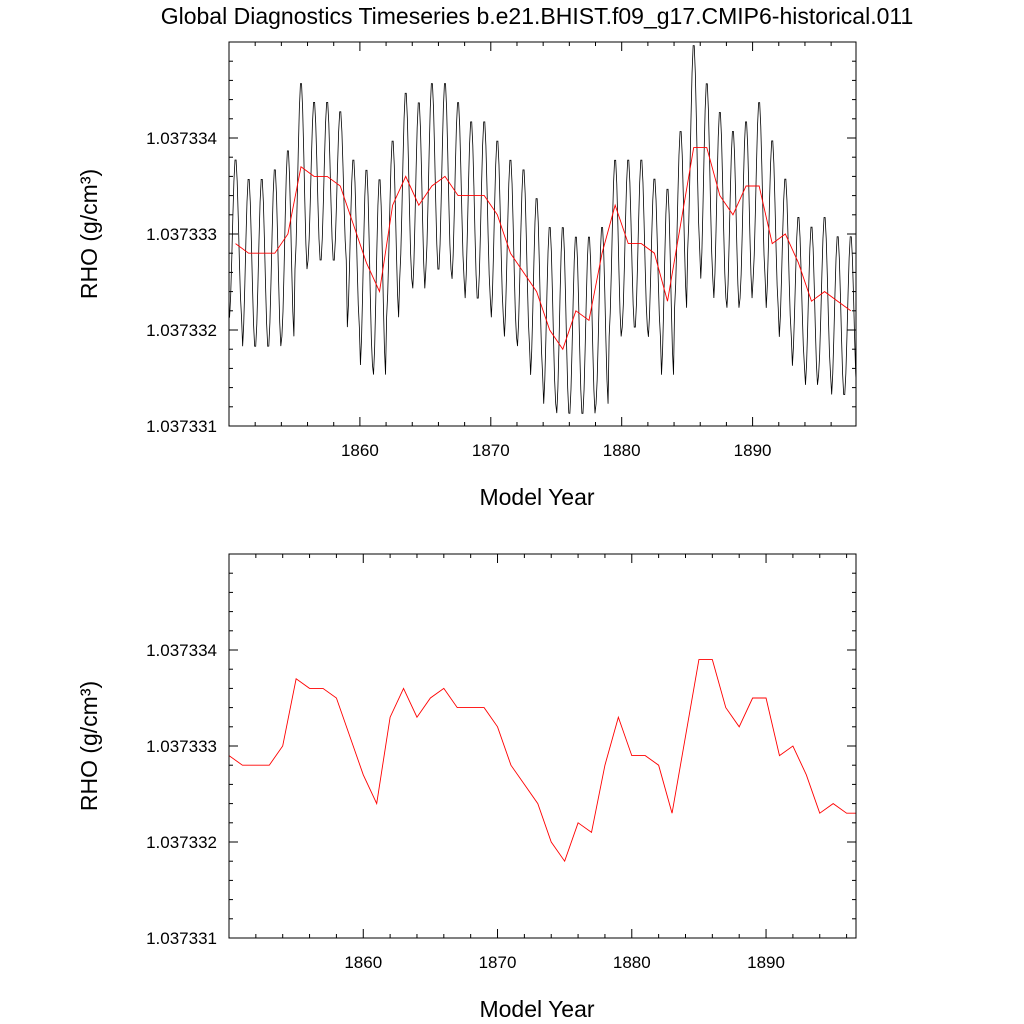  I want to click on bottom-y-tick-label: 1.037331, so click(181, 938).